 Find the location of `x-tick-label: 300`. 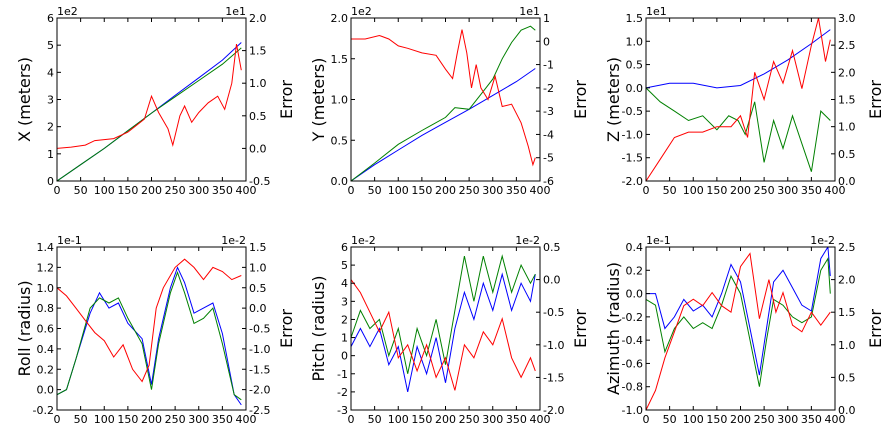

x-tick-label: 300 is located at coordinates (787, 419).